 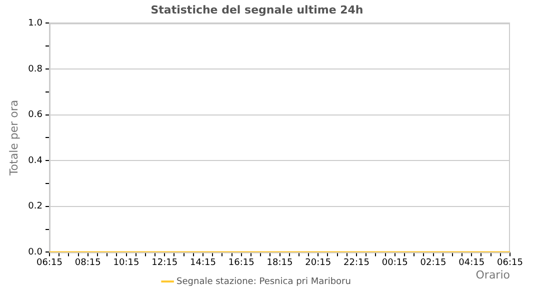 I want to click on y-axis-title: Totale per ora, so click(x=13, y=138).